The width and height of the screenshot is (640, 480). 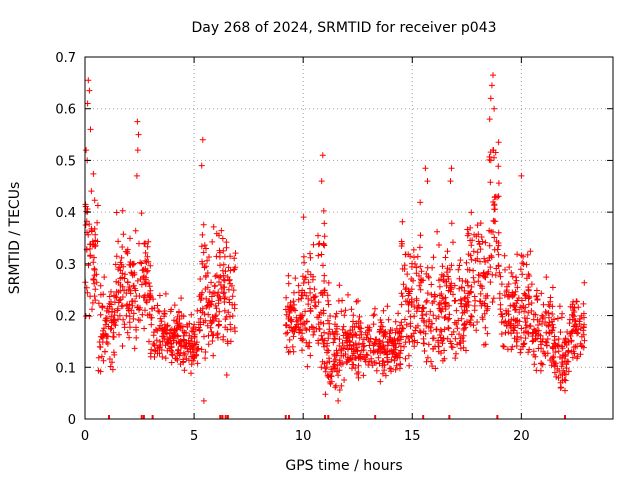 I want to click on zero-markers, so click(x=337, y=417).